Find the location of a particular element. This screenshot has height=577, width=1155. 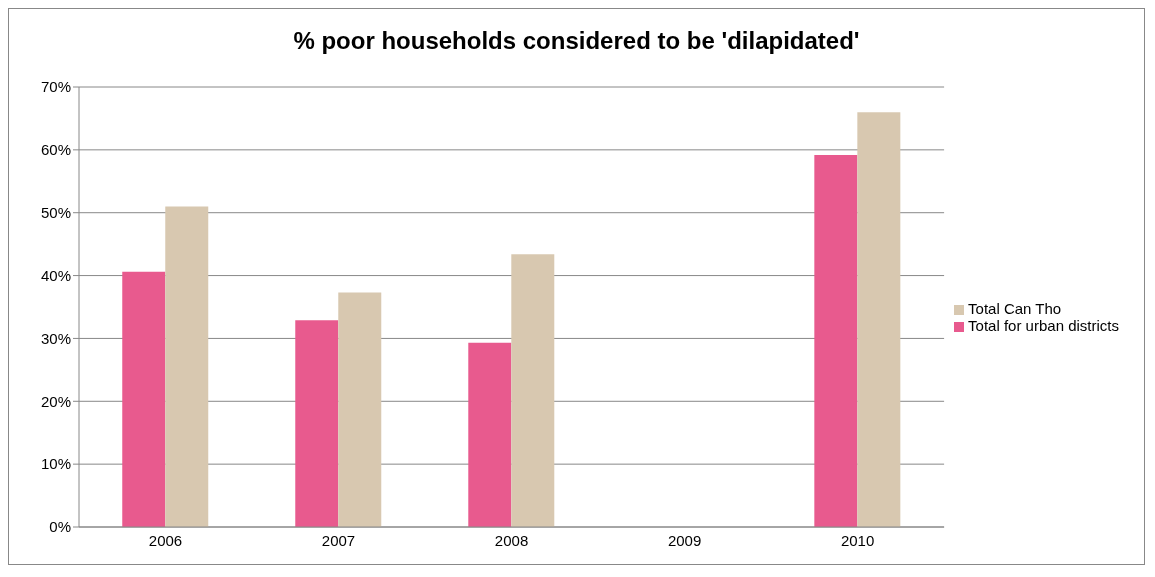

x-tick-label: 2009 is located at coordinates (684, 540).